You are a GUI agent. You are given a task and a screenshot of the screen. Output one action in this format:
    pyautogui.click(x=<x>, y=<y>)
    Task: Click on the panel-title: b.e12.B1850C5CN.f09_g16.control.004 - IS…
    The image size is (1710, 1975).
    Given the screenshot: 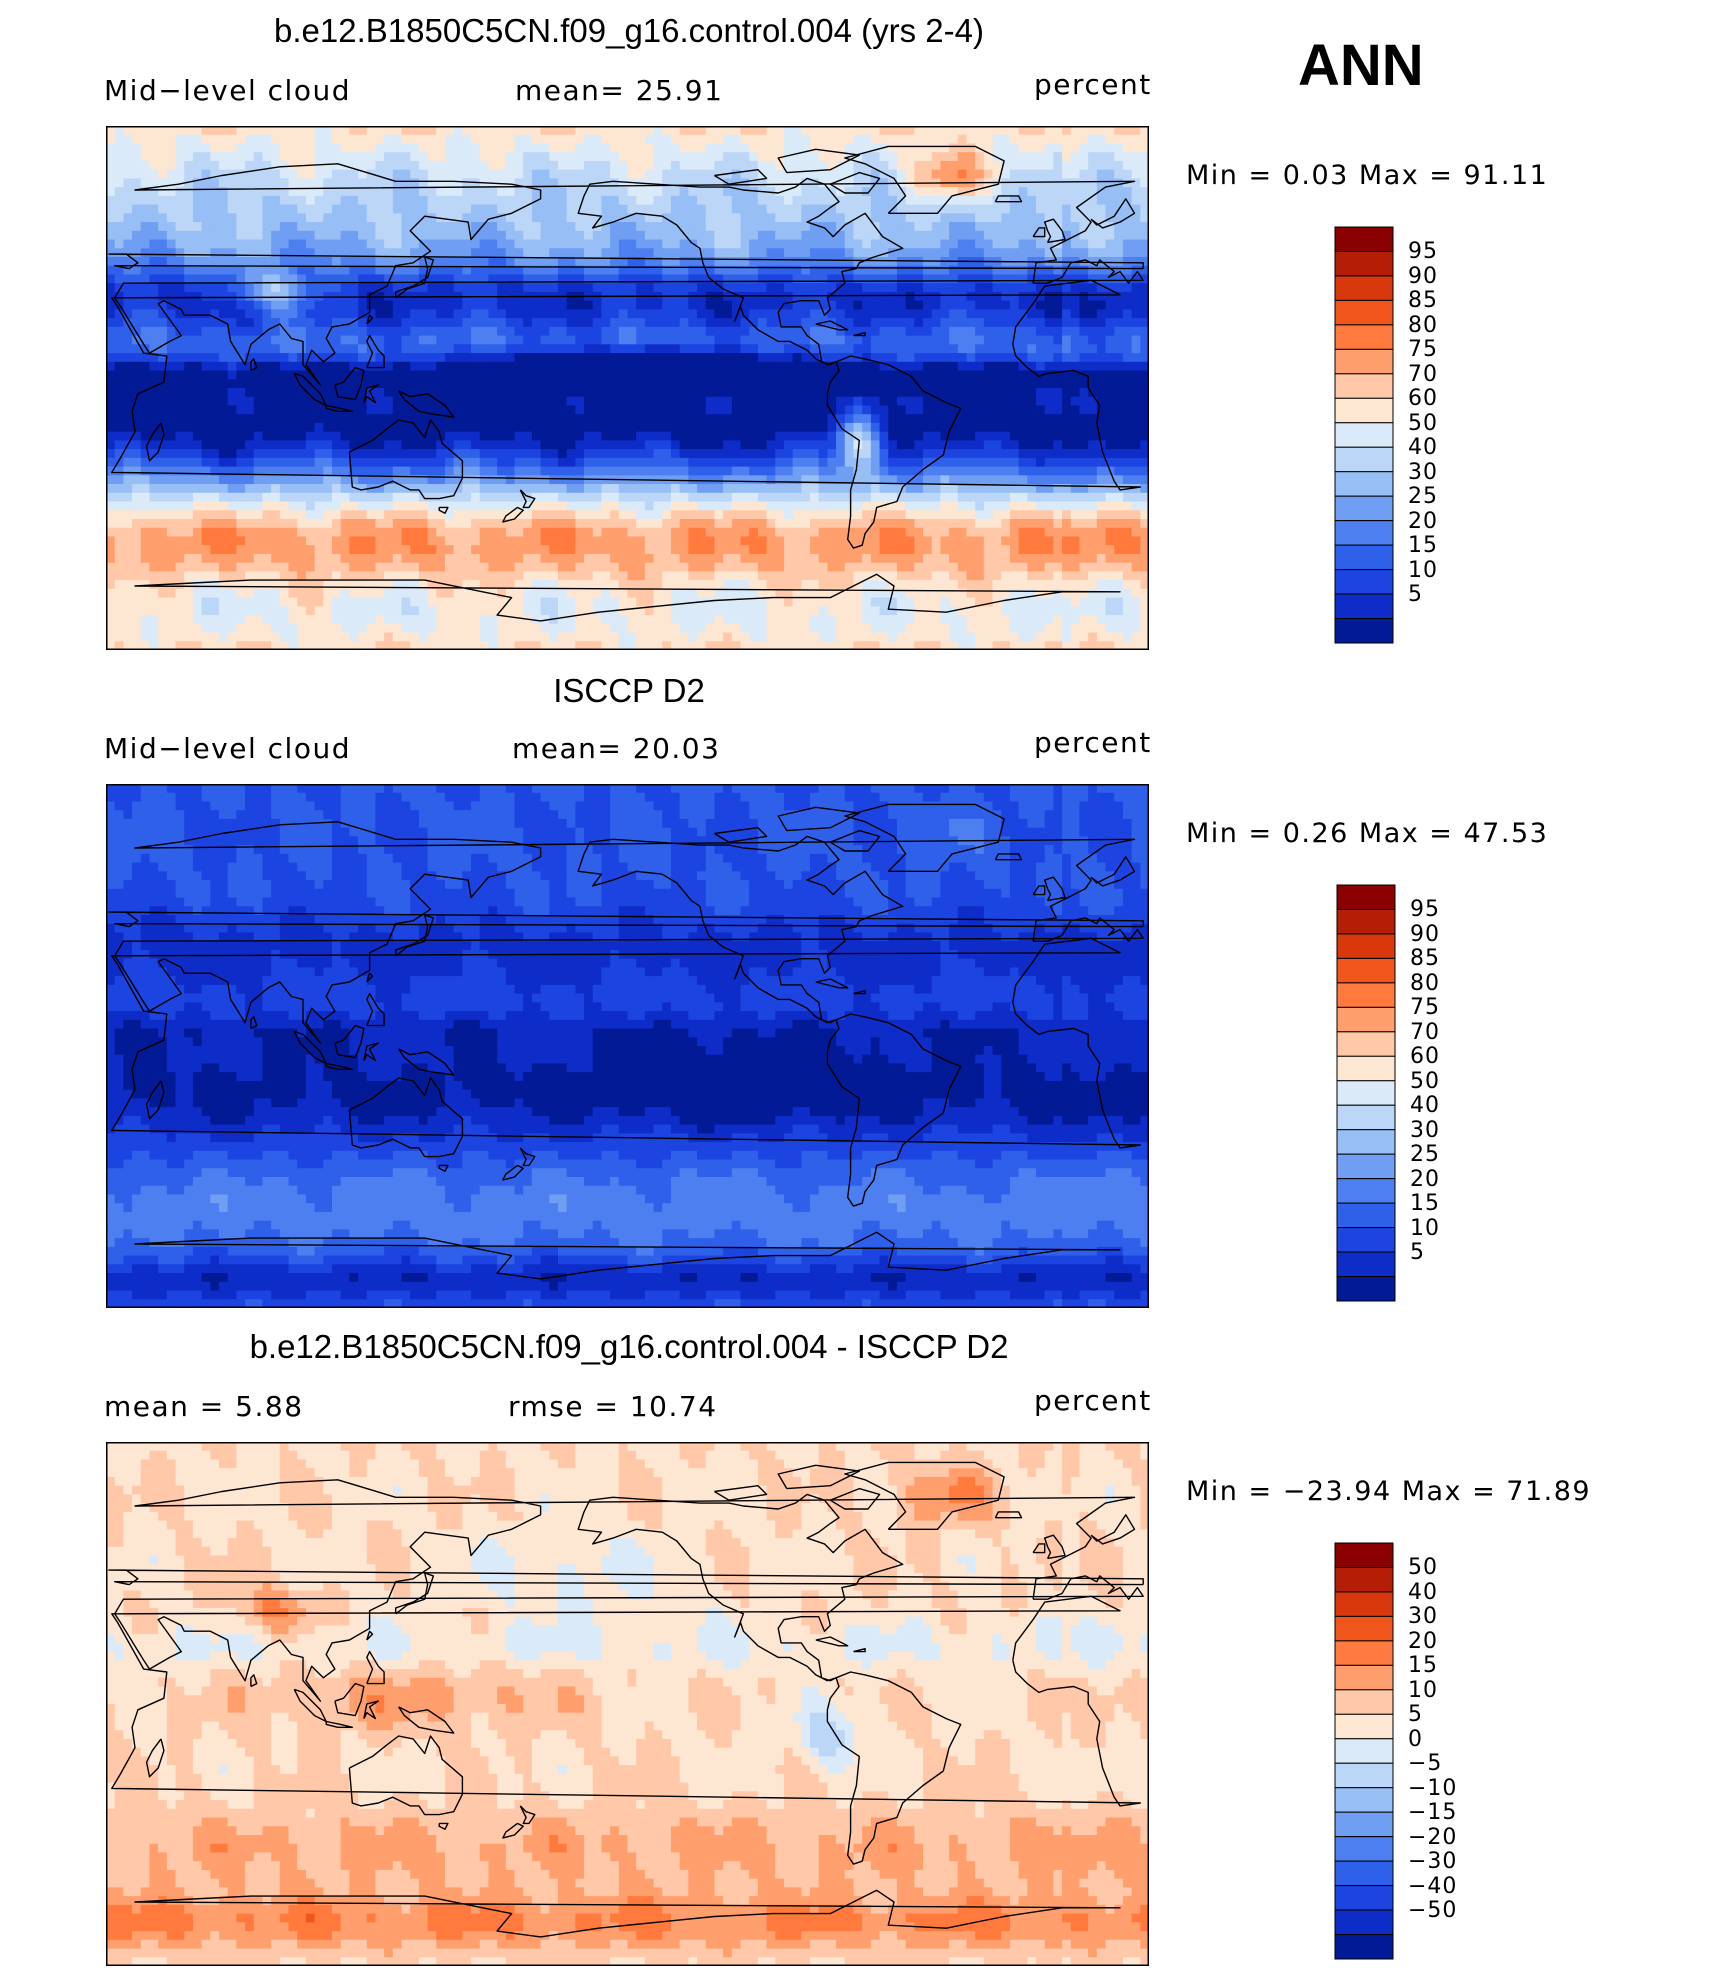 What is the action you would take?
    pyautogui.click(x=629, y=1347)
    